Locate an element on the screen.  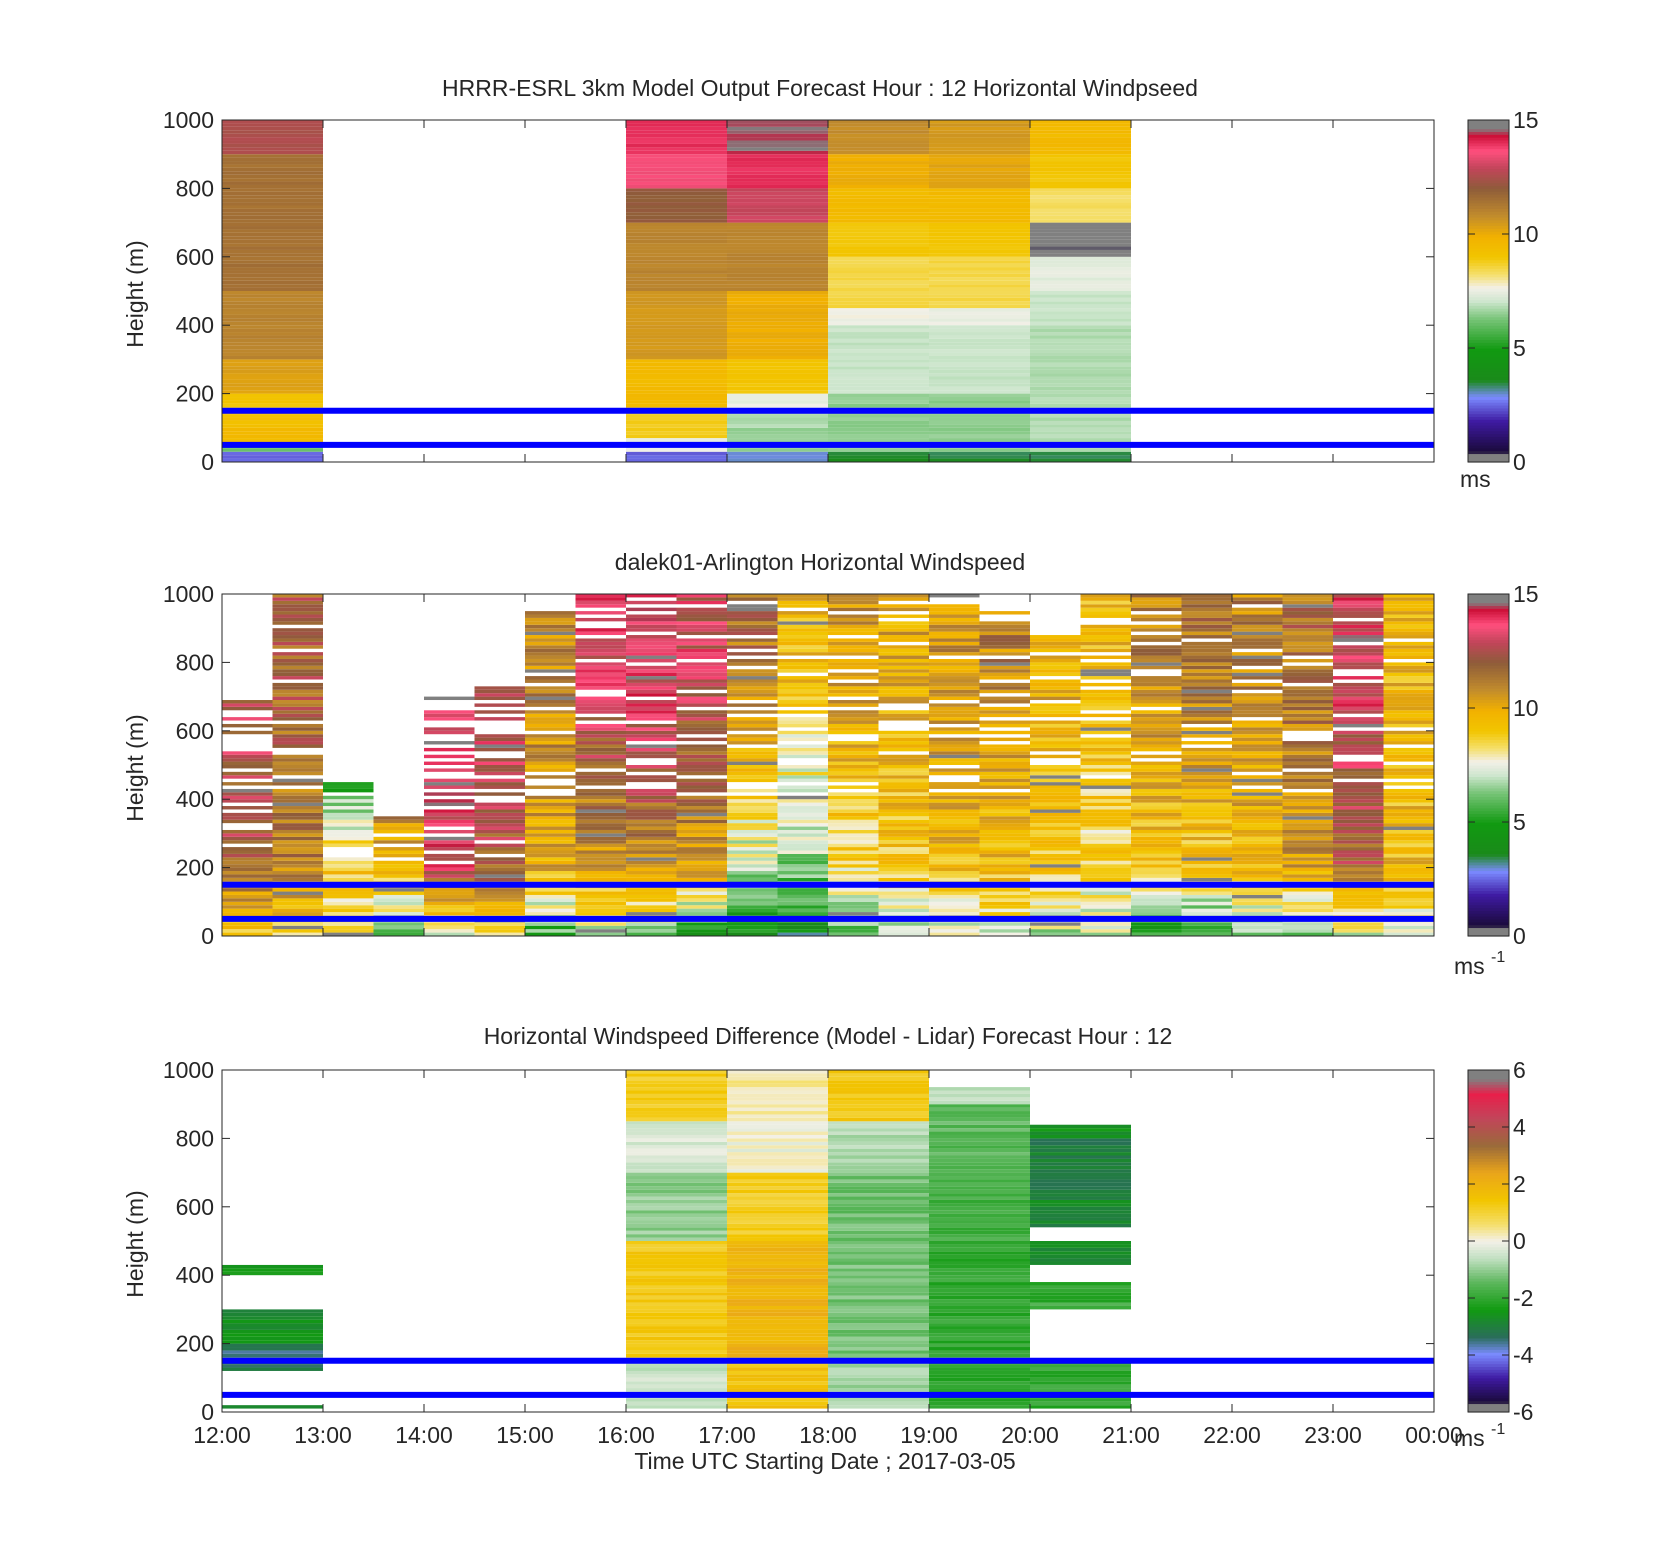
x-tick-label: 13:00 is located at coordinates (323, 1435).